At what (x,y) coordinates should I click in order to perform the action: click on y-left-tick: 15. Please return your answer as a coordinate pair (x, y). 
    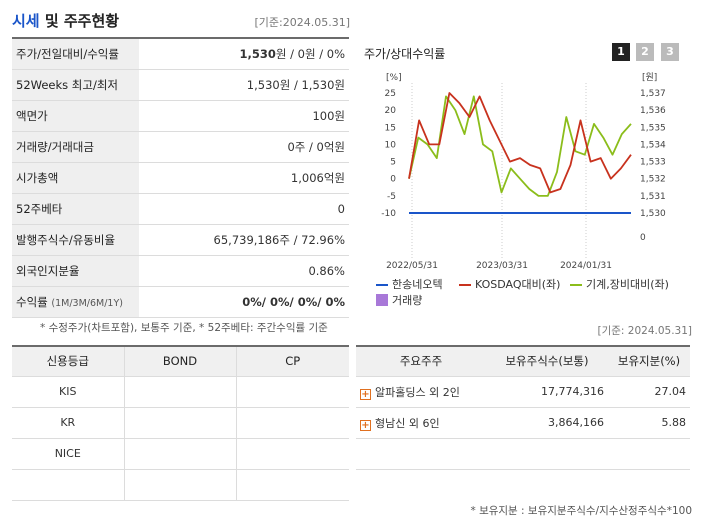
    Looking at the image, I should click on (390, 128).